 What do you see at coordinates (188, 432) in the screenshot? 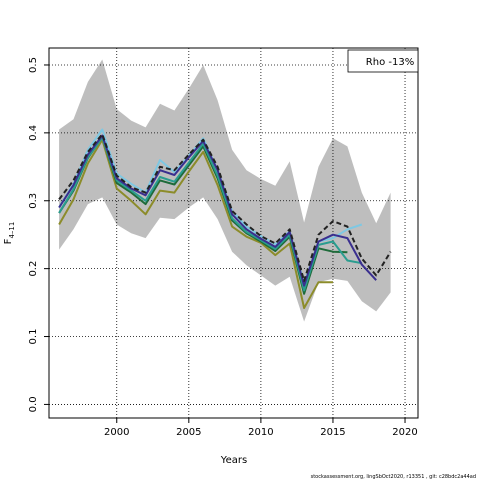
I see `x-tick-label: 2005` at bounding box center [188, 432].